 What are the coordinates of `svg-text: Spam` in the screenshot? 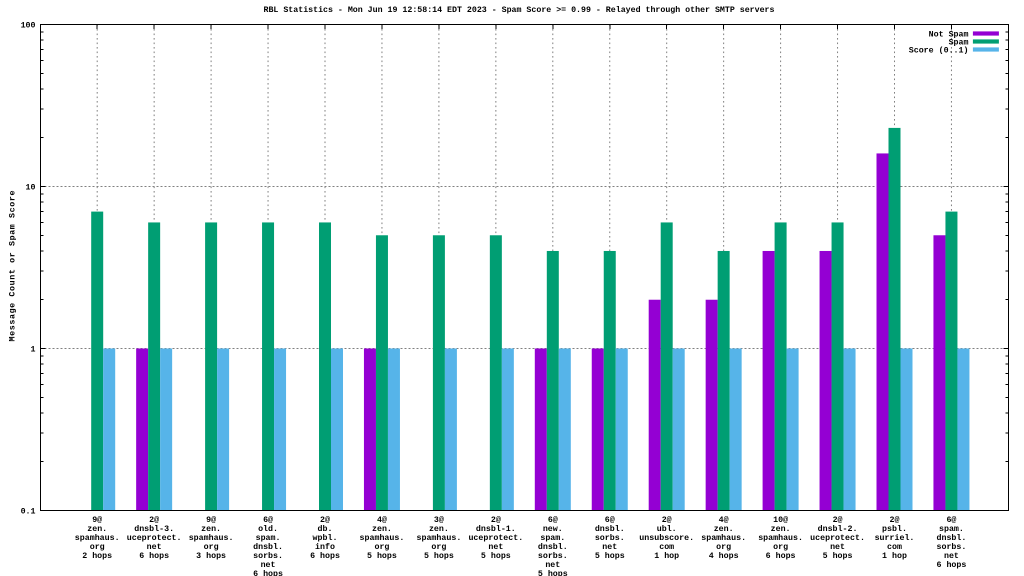 It's located at (959, 43).